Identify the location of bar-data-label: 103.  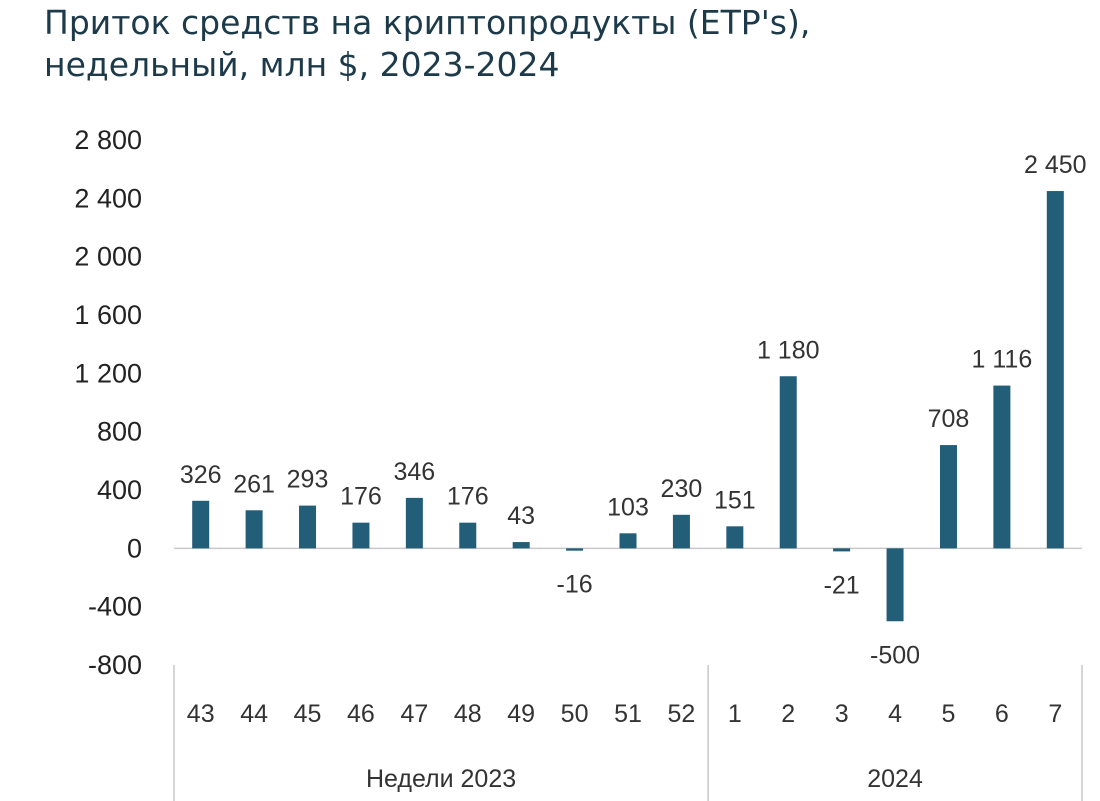
(628, 507).